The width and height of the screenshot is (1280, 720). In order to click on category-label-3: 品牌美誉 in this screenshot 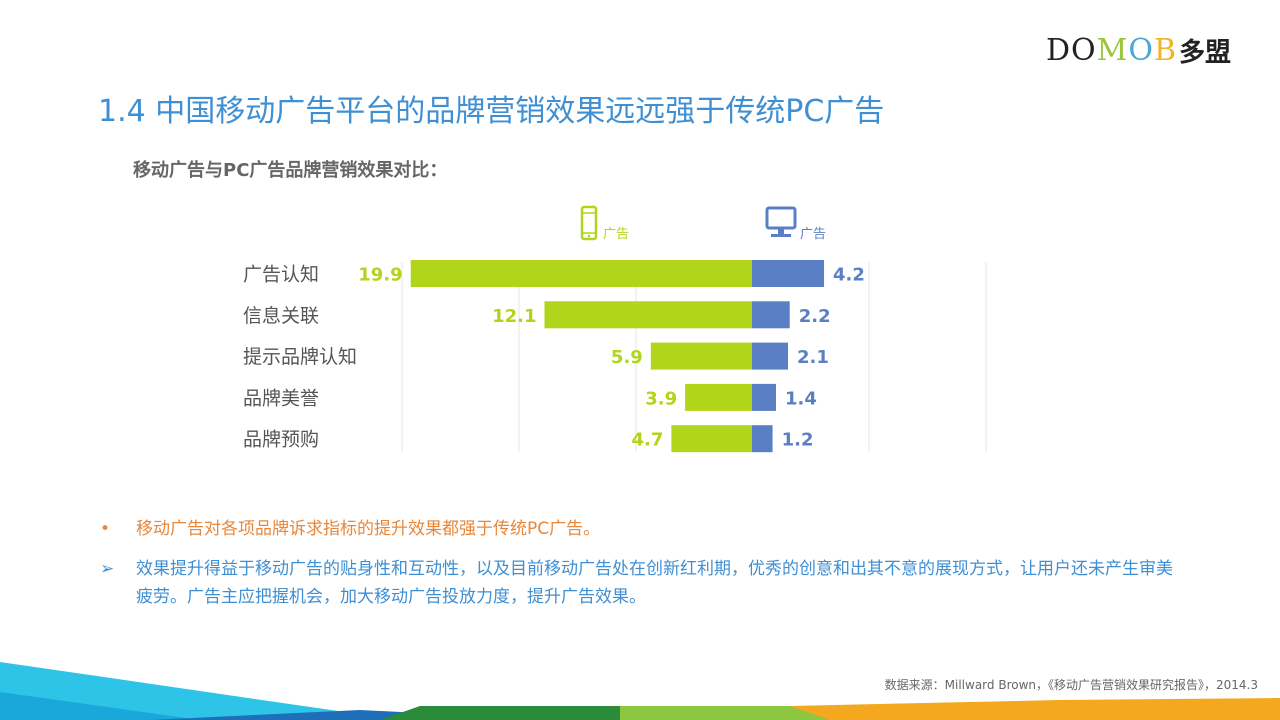, I will do `click(281, 398)`.